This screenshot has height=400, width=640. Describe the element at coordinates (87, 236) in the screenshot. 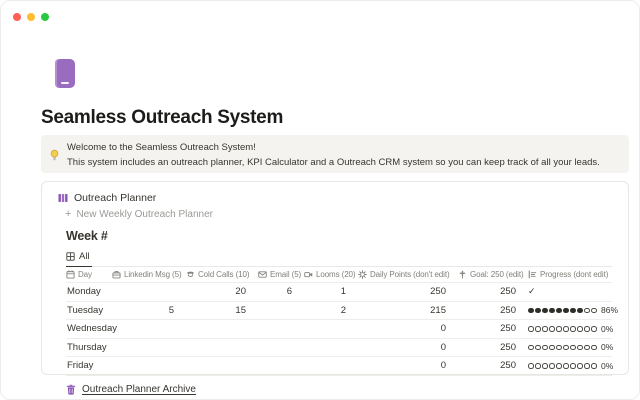

I see `week-heading: Week #` at that location.